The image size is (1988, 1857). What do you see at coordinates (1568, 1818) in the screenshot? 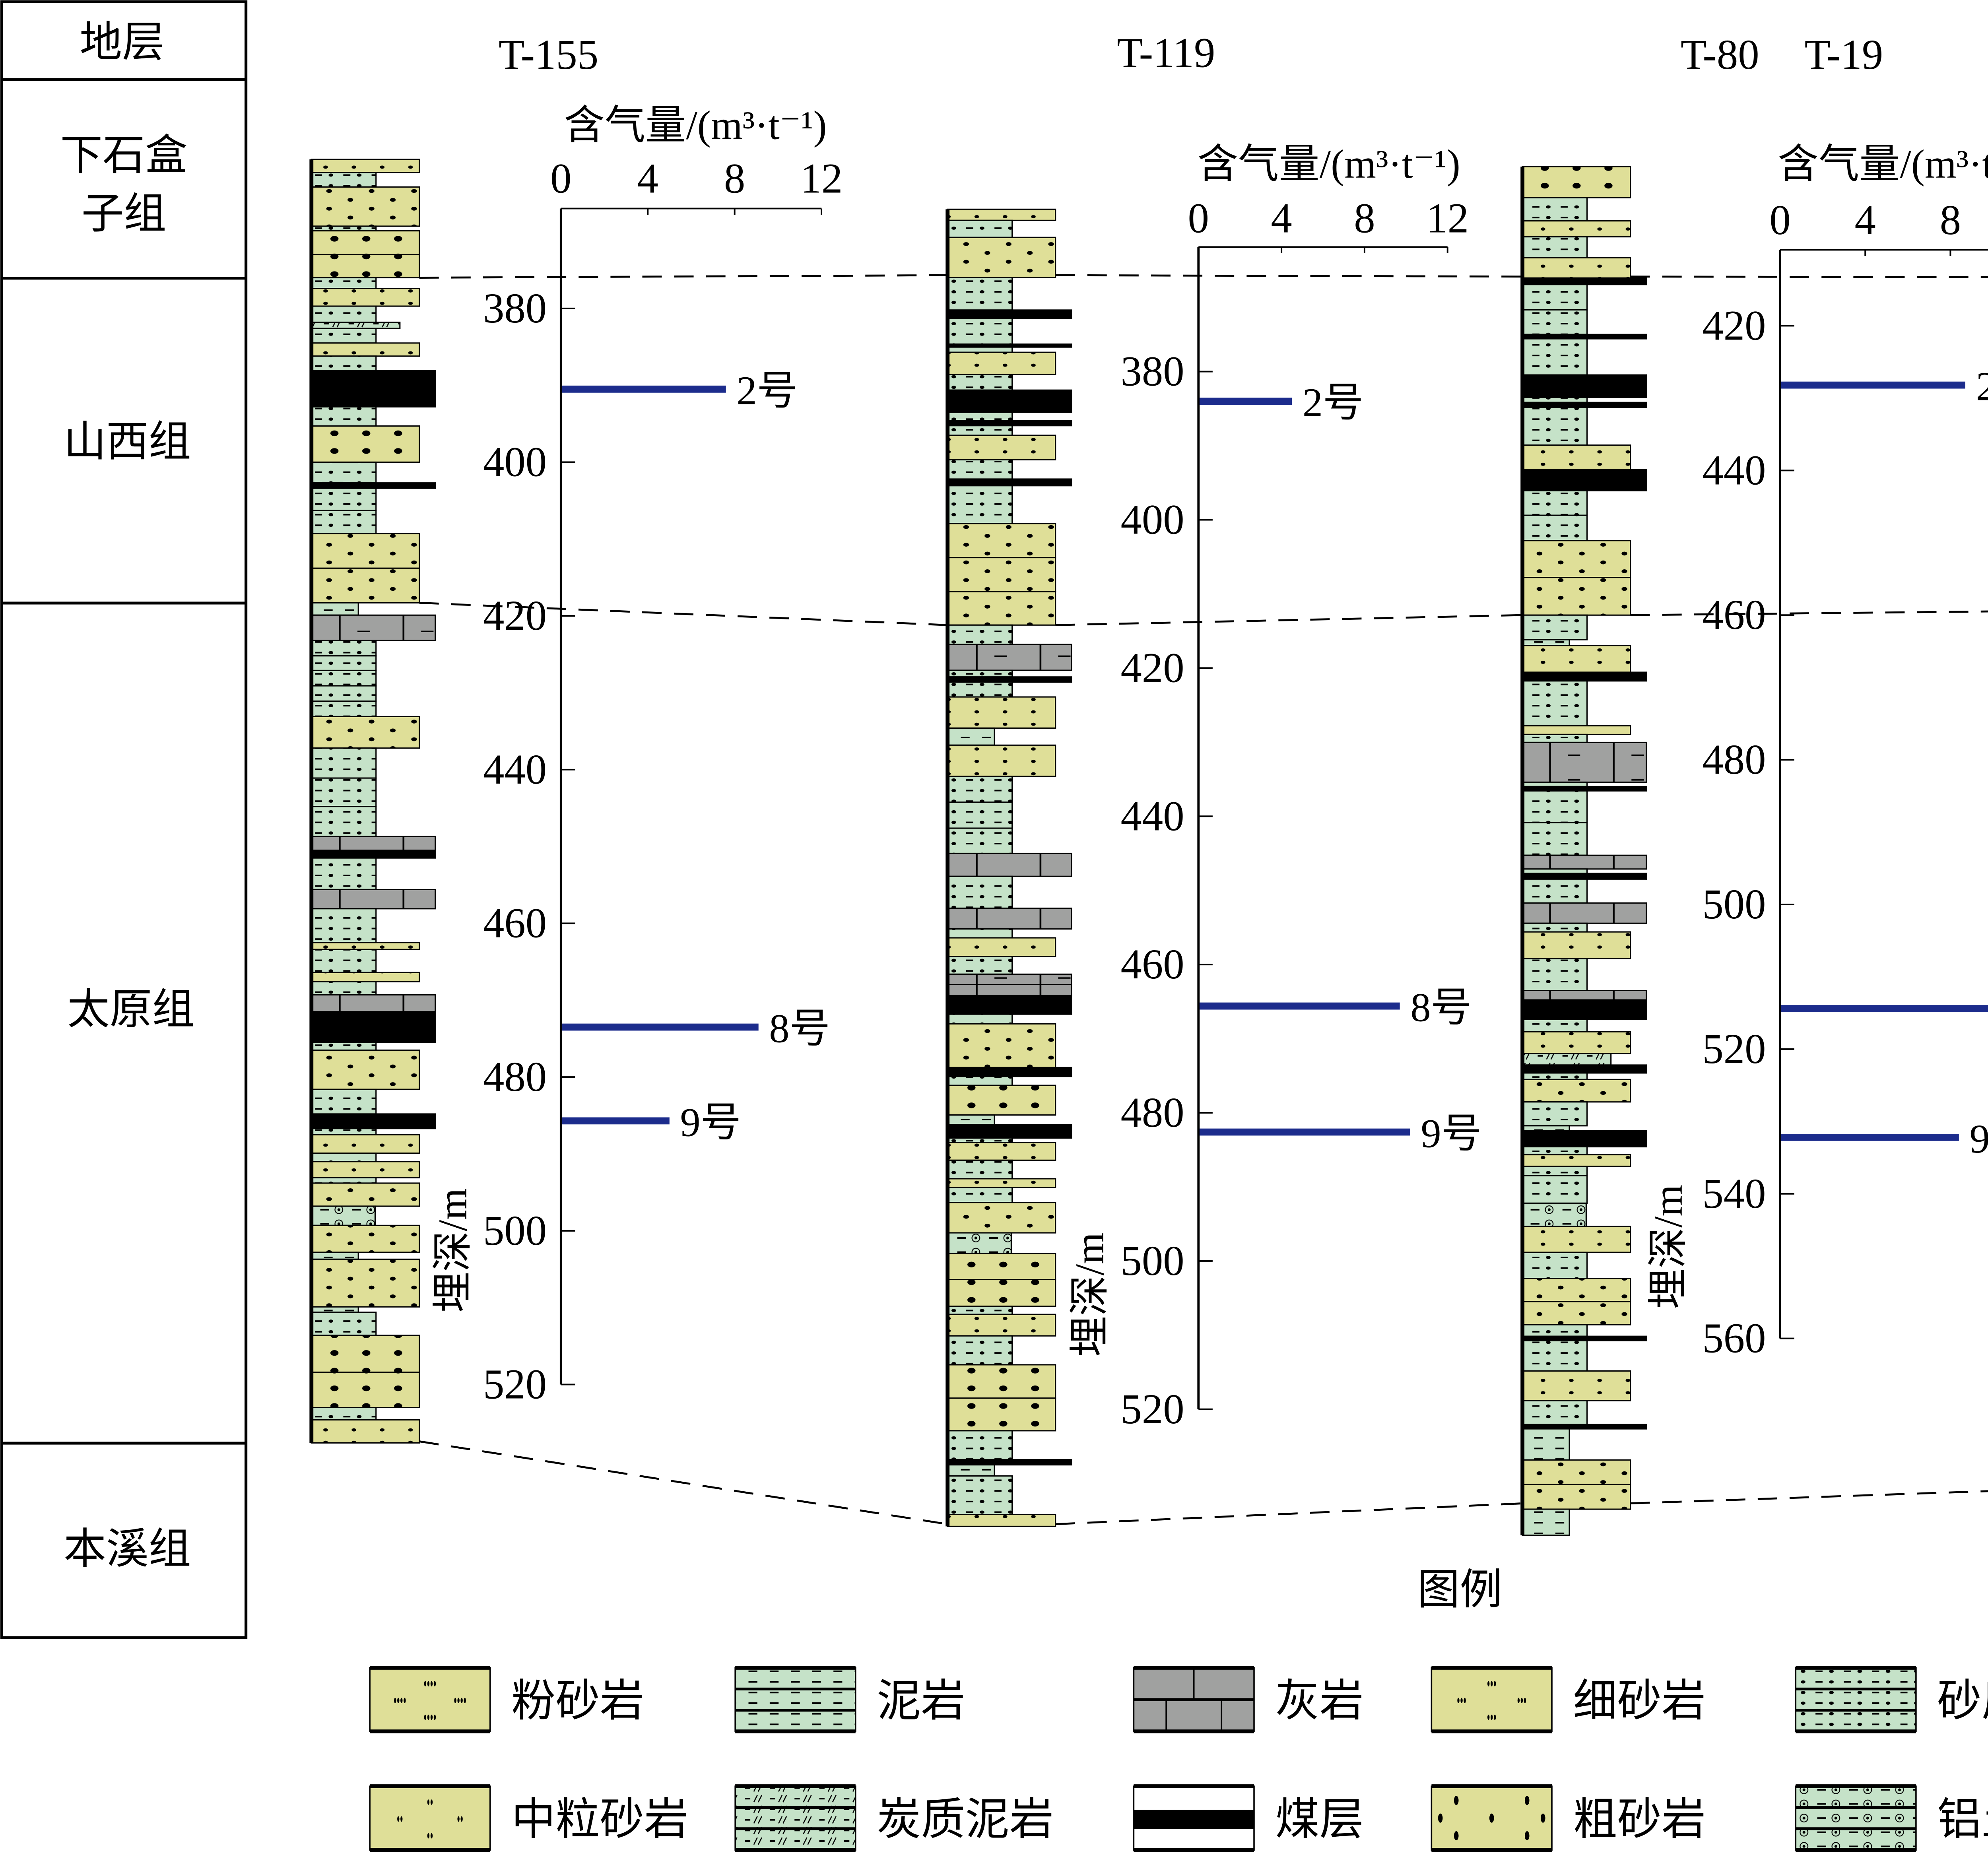
I see `legend-item-coarse: 粗砂岩` at bounding box center [1568, 1818].